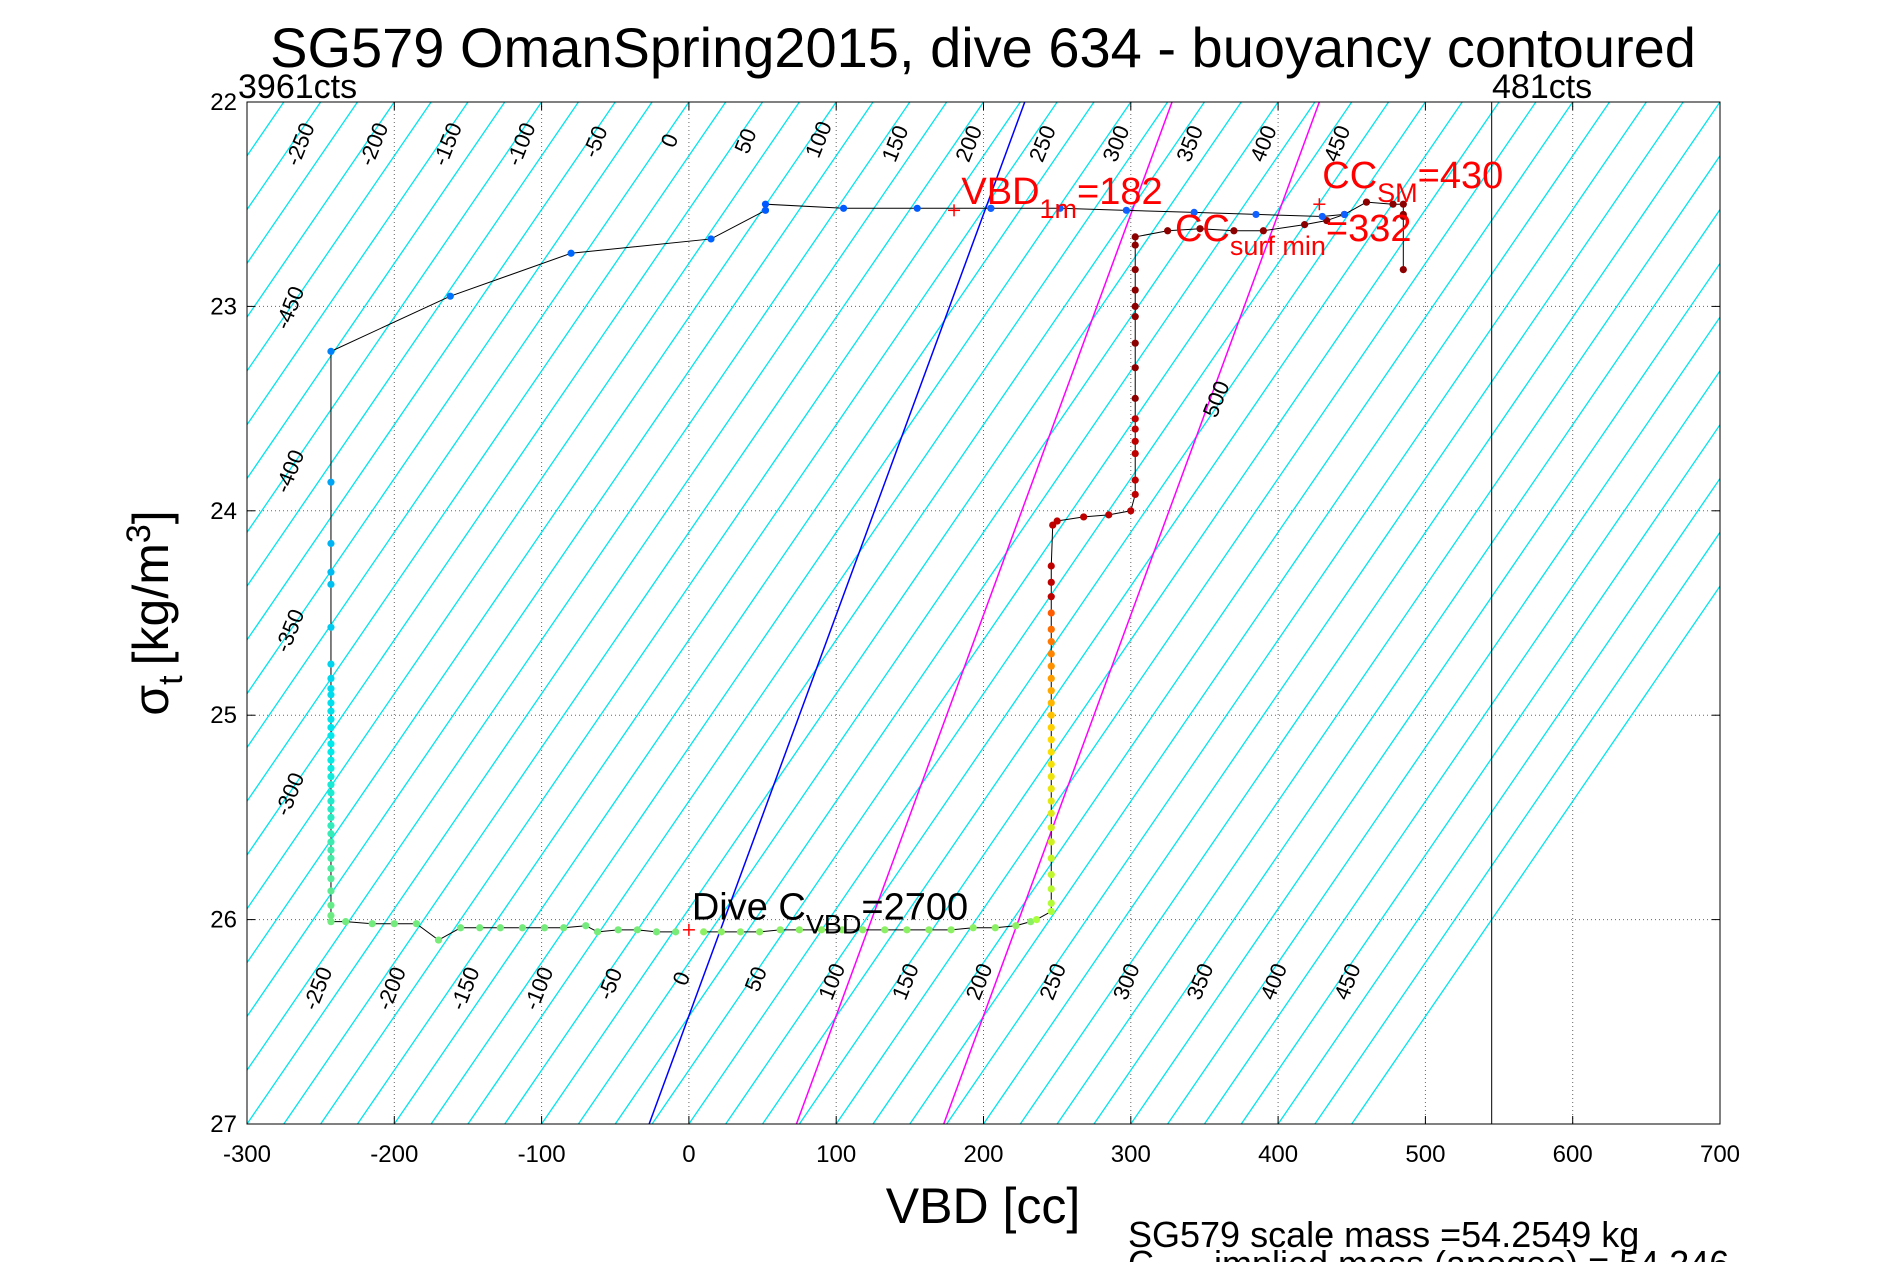 This screenshot has width=1891, height=1262. Describe the element at coordinates (983, 1206) in the screenshot. I see `x-axis-label: VBD [cc]` at that location.